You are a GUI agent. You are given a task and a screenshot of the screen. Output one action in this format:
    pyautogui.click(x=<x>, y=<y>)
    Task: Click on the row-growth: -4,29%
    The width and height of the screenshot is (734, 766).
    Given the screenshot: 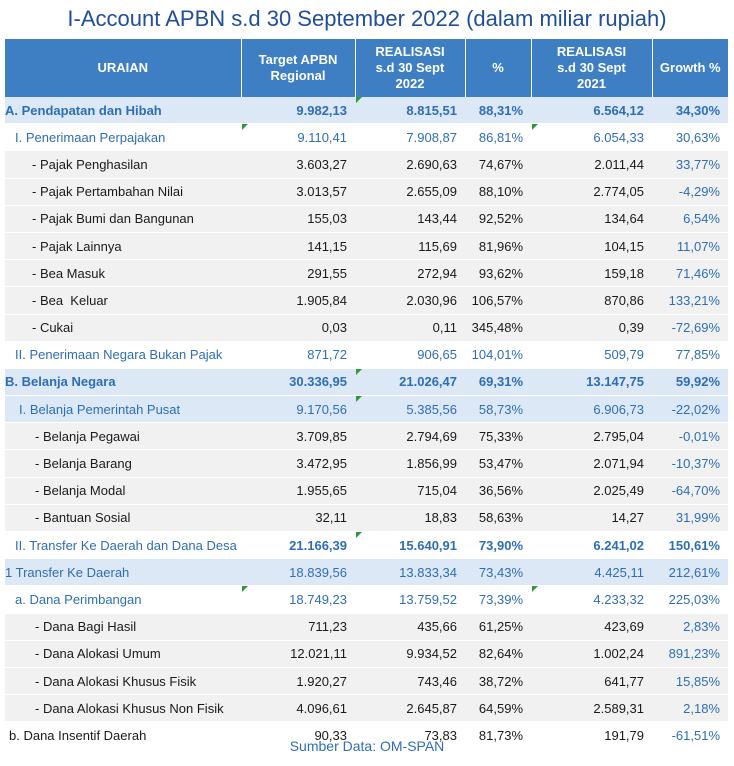 What is the action you would take?
    pyautogui.click(x=690, y=192)
    